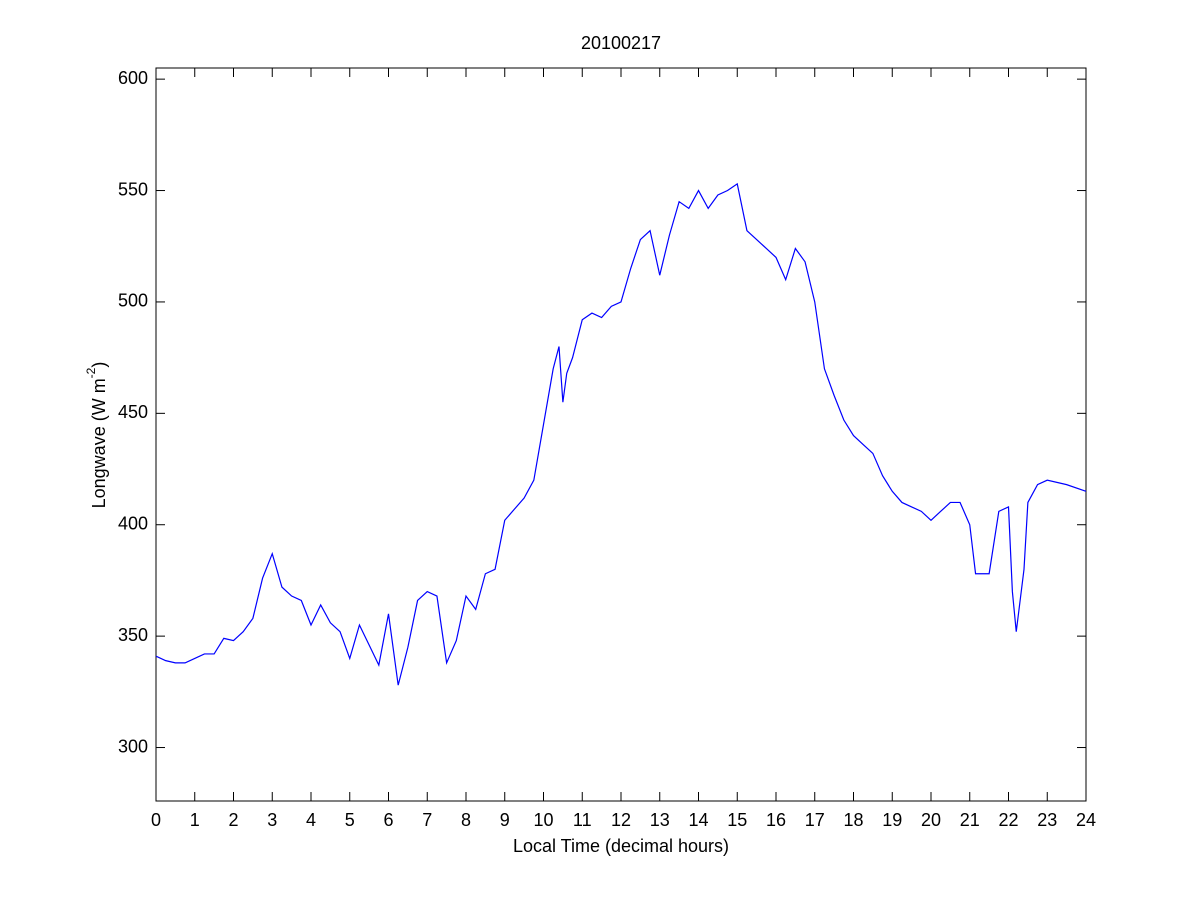  I want to click on x-axis-label: Local Time (decimal hours), so click(621, 846).